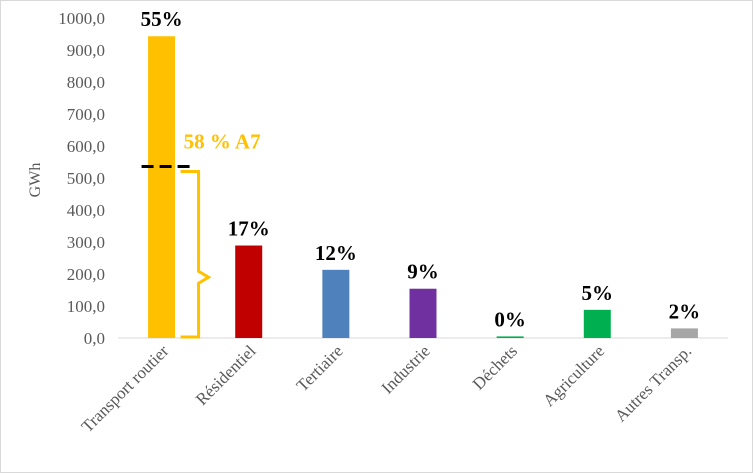 This screenshot has height=473, width=753. What do you see at coordinates (573, 375) in the screenshot?
I see `x-category-label: Agriculture` at bounding box center [573, 375].